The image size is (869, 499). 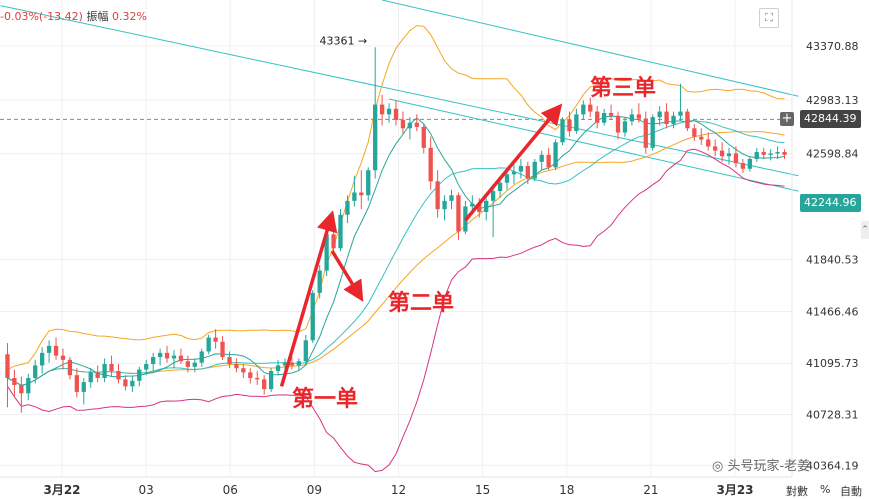 What do you see at coordinates (230, 490) in the screenshot?
I see `time-tick-label: 06` at bounding box center [230, 490].